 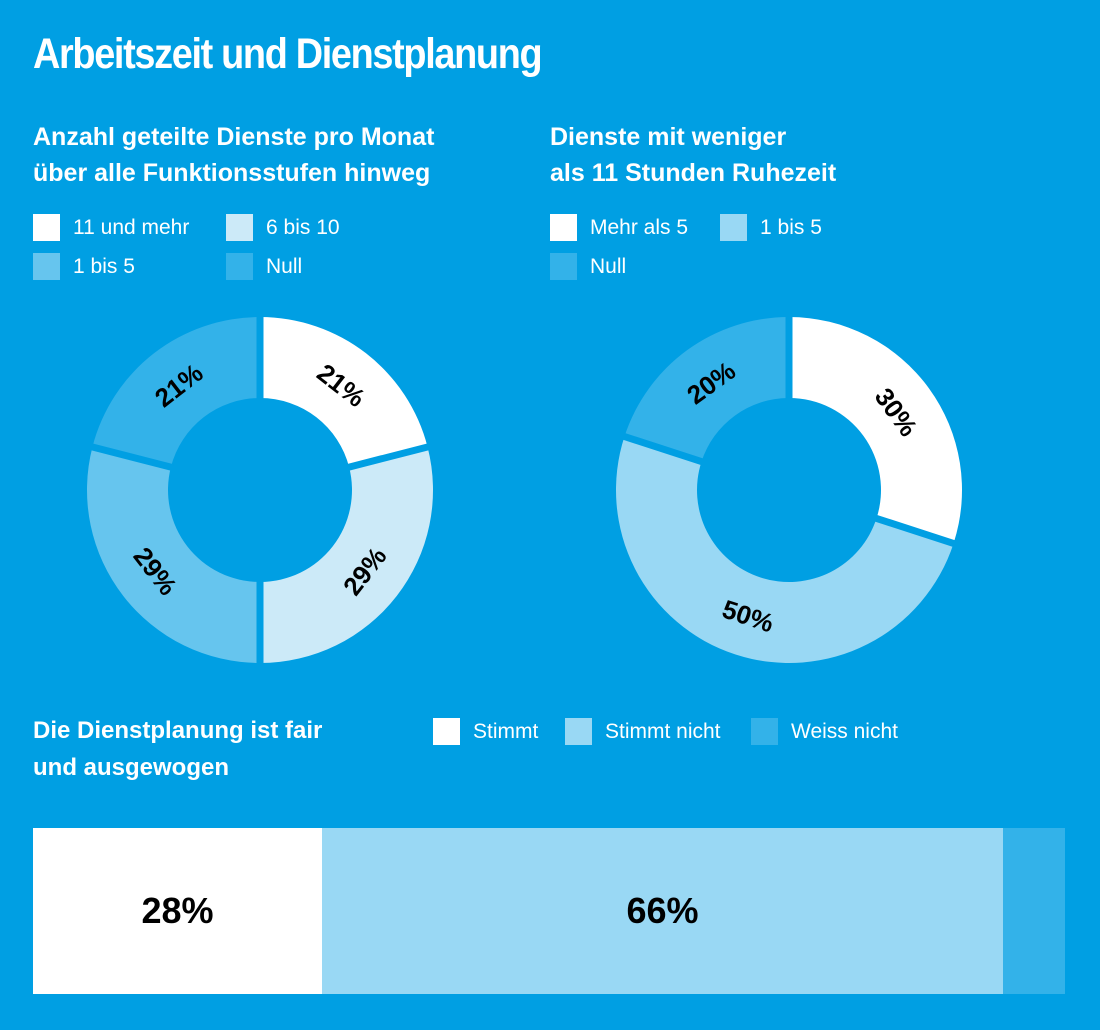 What do you see at coordinates (1034, 911) in the screenshot?
I see `bar-segment-weiss-nicht` at bounding box center [1034, 911].